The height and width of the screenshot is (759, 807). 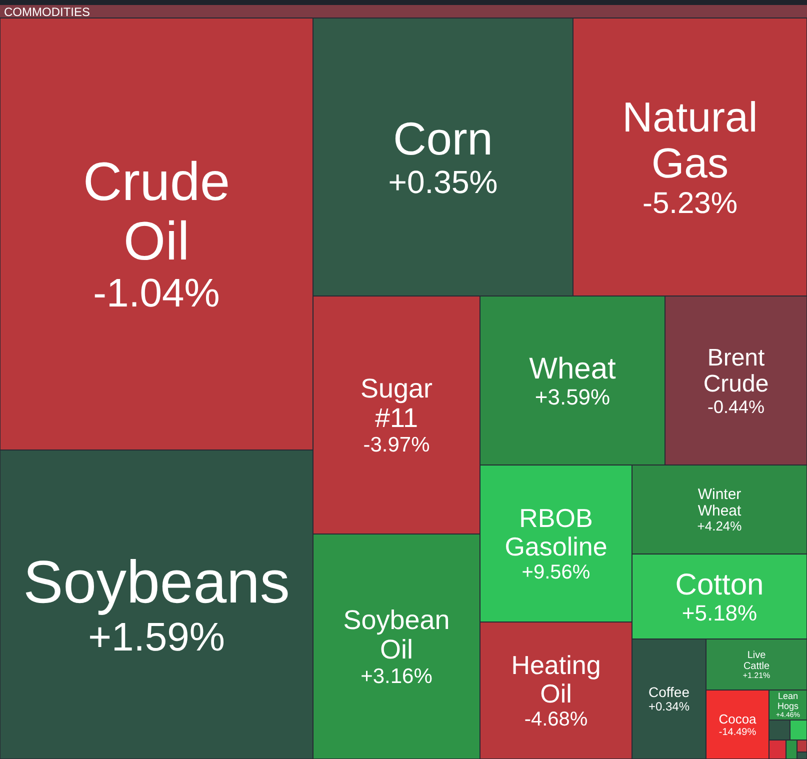 I want to click on text: COMMODITIES, so click(x=47, y=12).